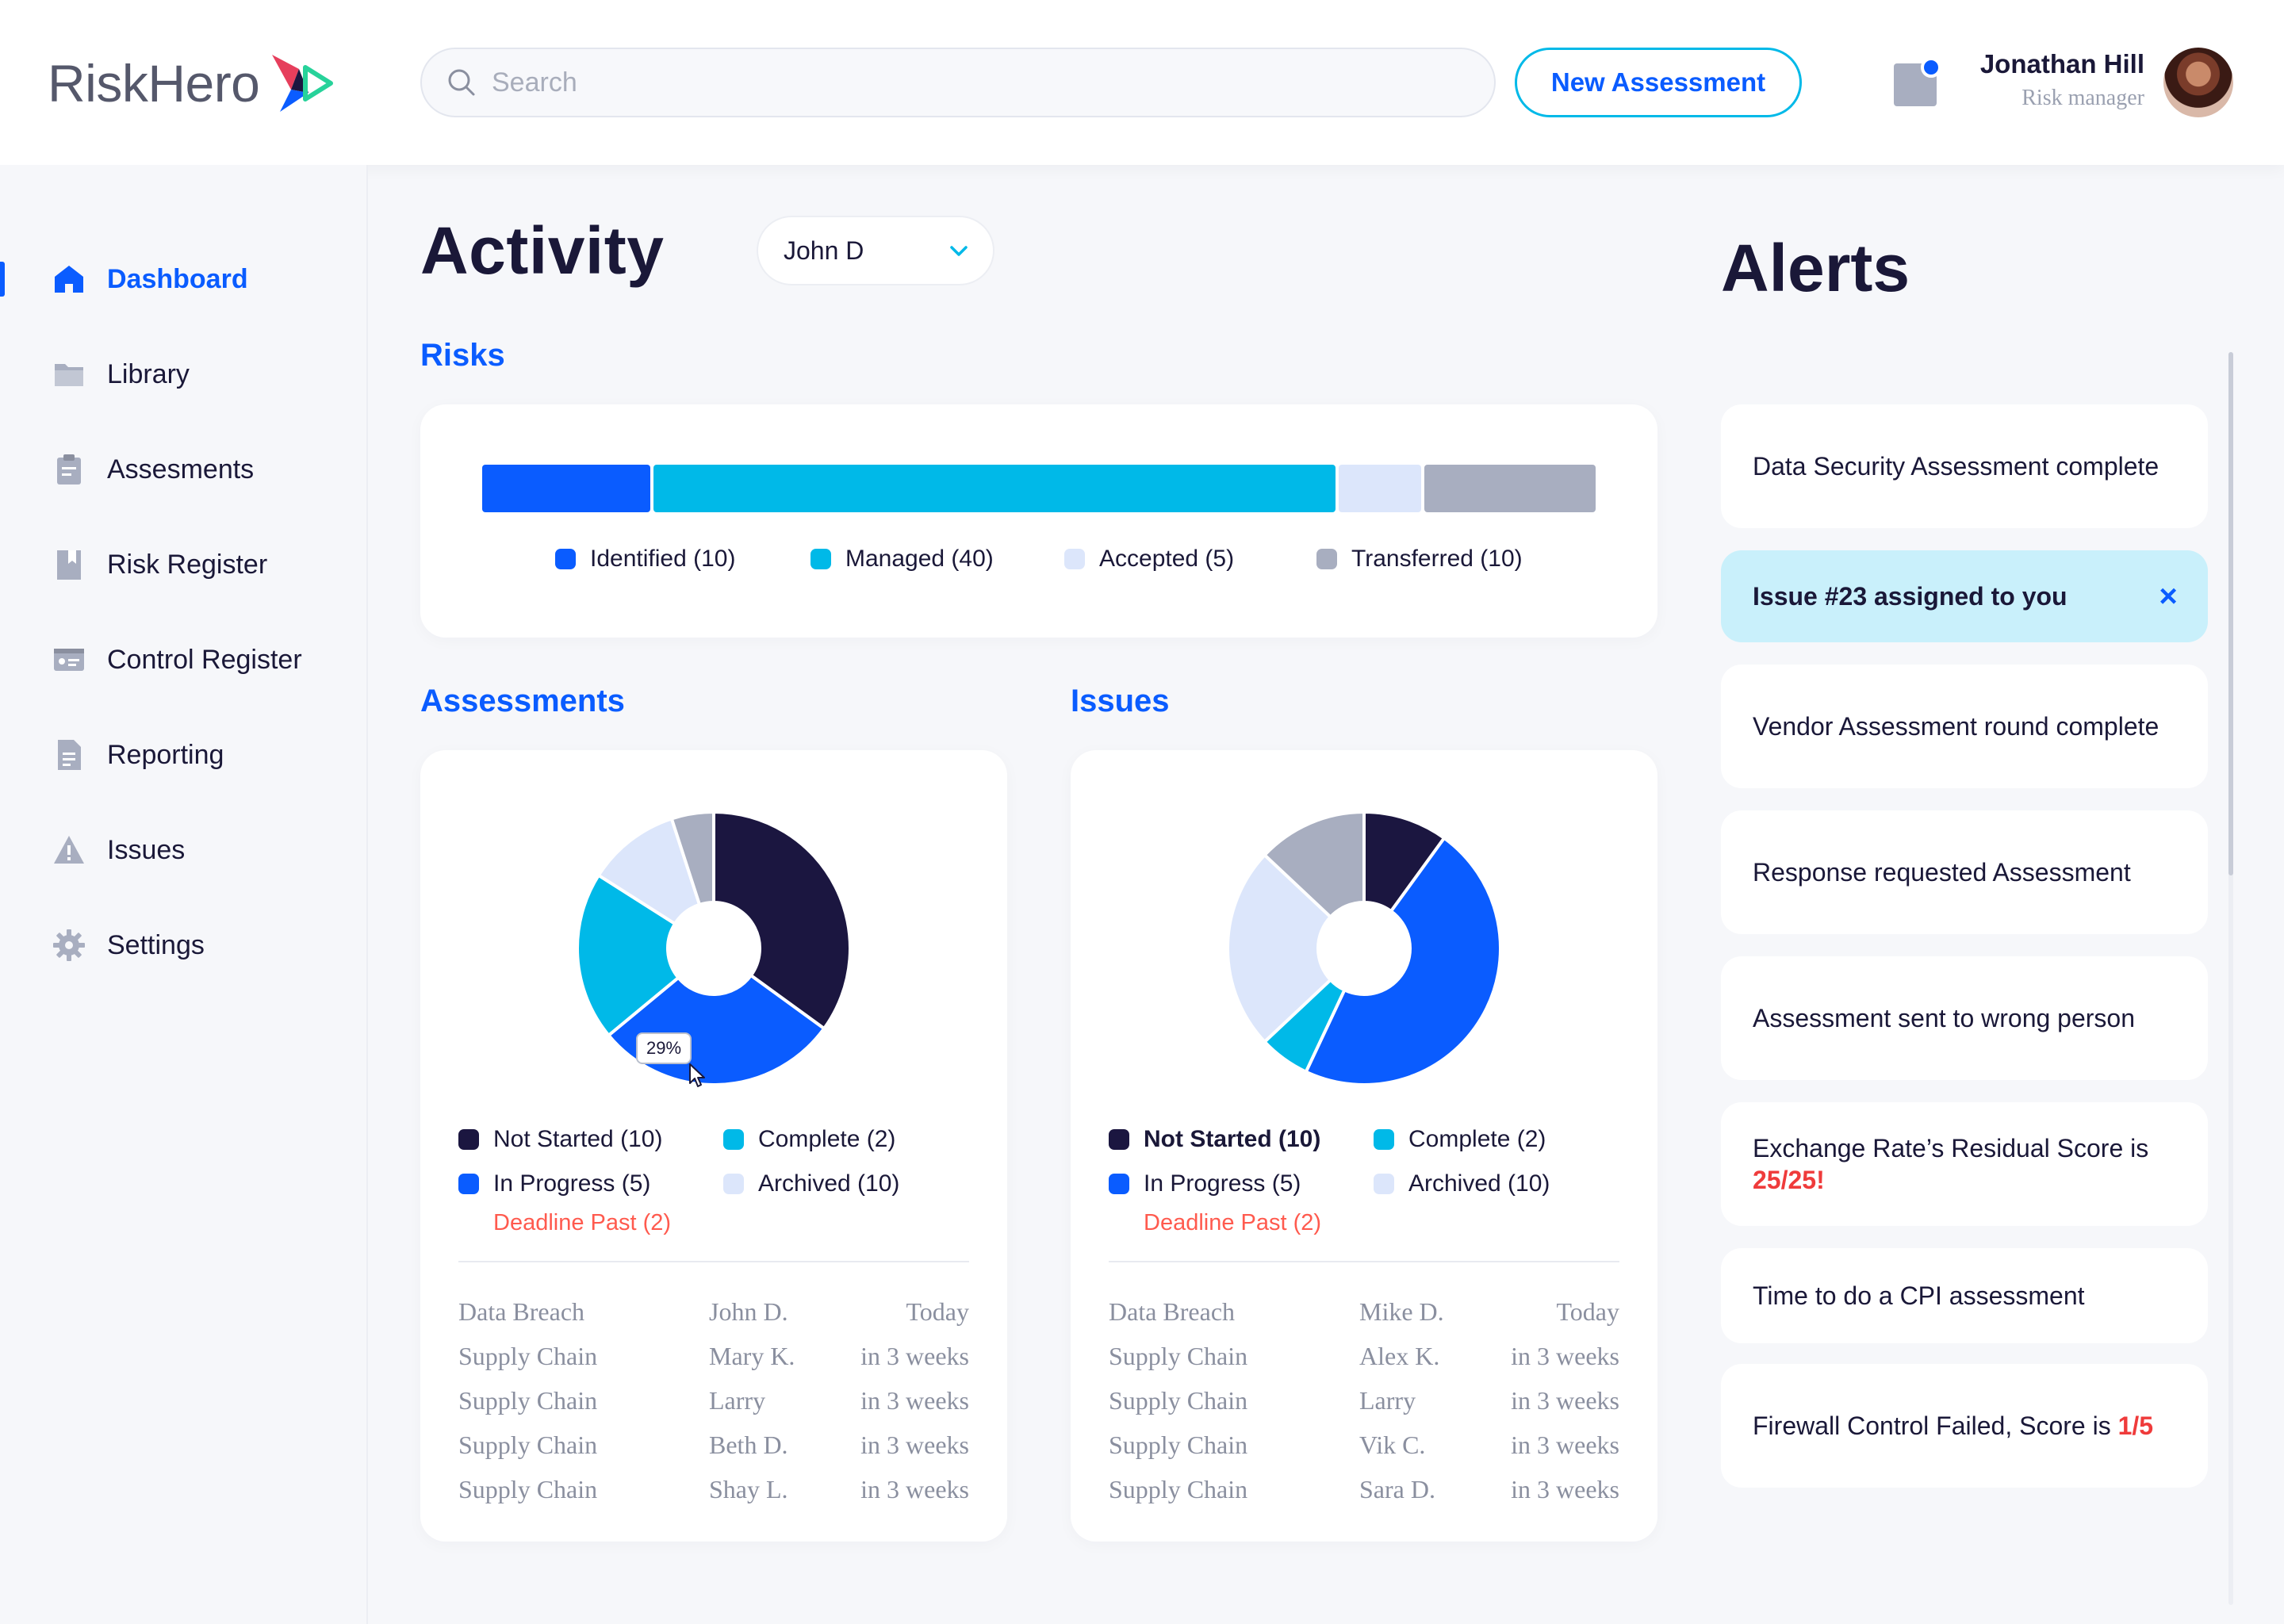 This screenshot has width=2284, height=1624. What do you see at coordinates (2168, 596) in the screenshot?
I see `close-icon: ×` at bounding box center [2168, 596].